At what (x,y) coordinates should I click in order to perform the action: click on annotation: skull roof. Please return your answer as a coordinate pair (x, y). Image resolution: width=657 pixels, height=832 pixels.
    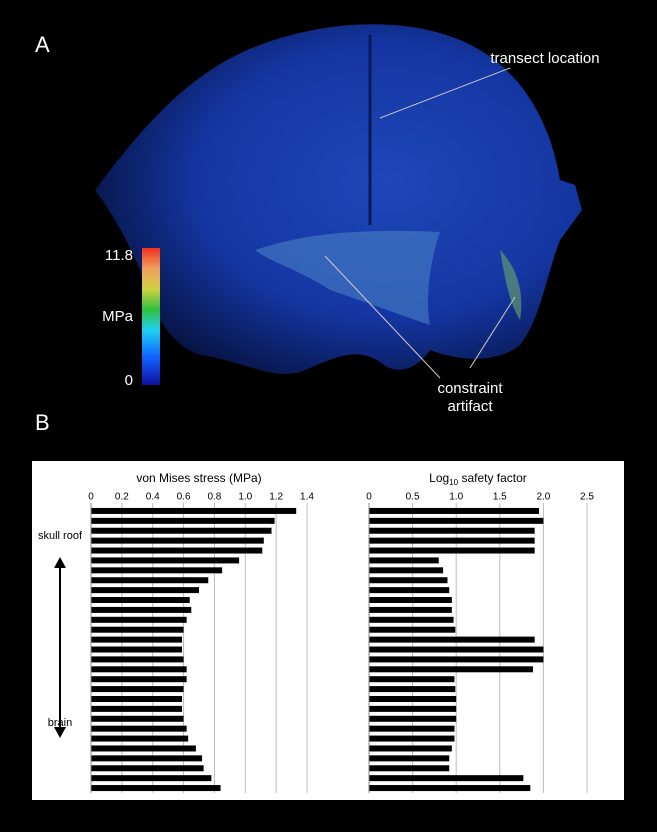
    Looking at the image, I should click on (60, 536).